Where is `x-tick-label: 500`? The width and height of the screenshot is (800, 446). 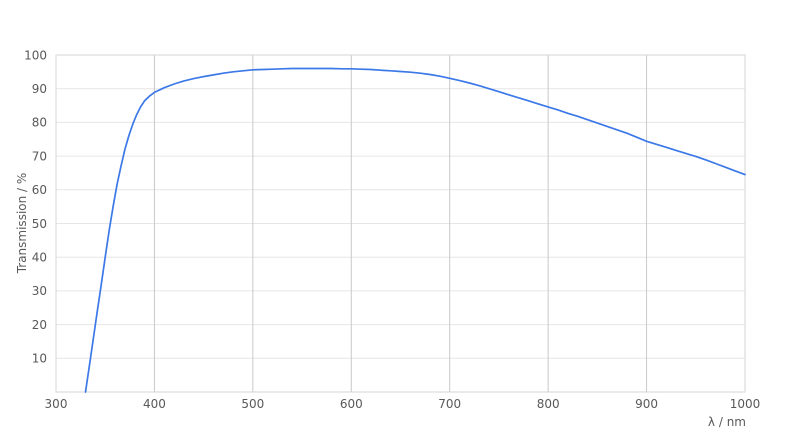 x-tick-label: 500 is located at coordinates (252, 404).